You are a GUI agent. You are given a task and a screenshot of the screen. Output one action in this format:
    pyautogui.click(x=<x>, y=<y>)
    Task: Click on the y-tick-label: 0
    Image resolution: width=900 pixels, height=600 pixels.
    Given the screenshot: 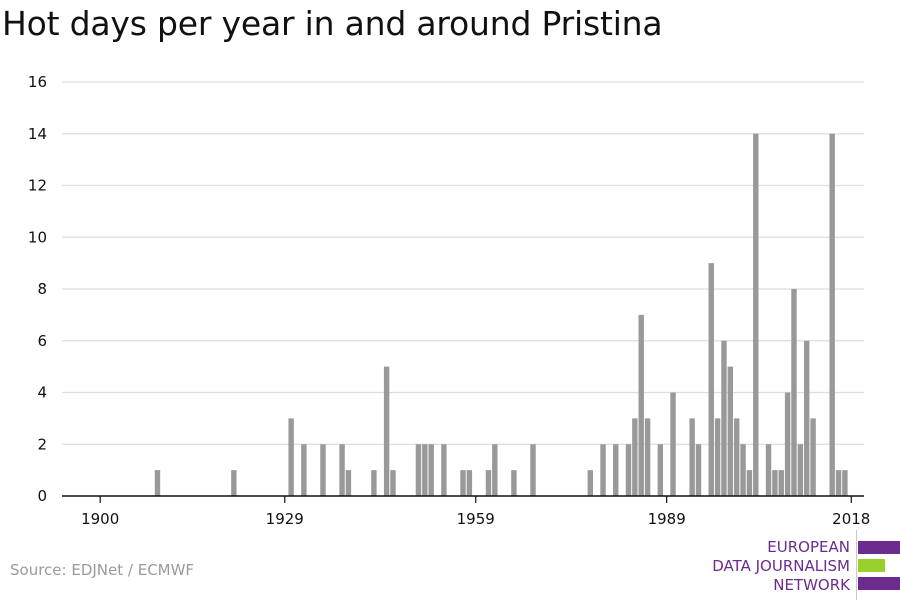 What is the action you would take?
    pyautogui.click(x=42, y=496)
    